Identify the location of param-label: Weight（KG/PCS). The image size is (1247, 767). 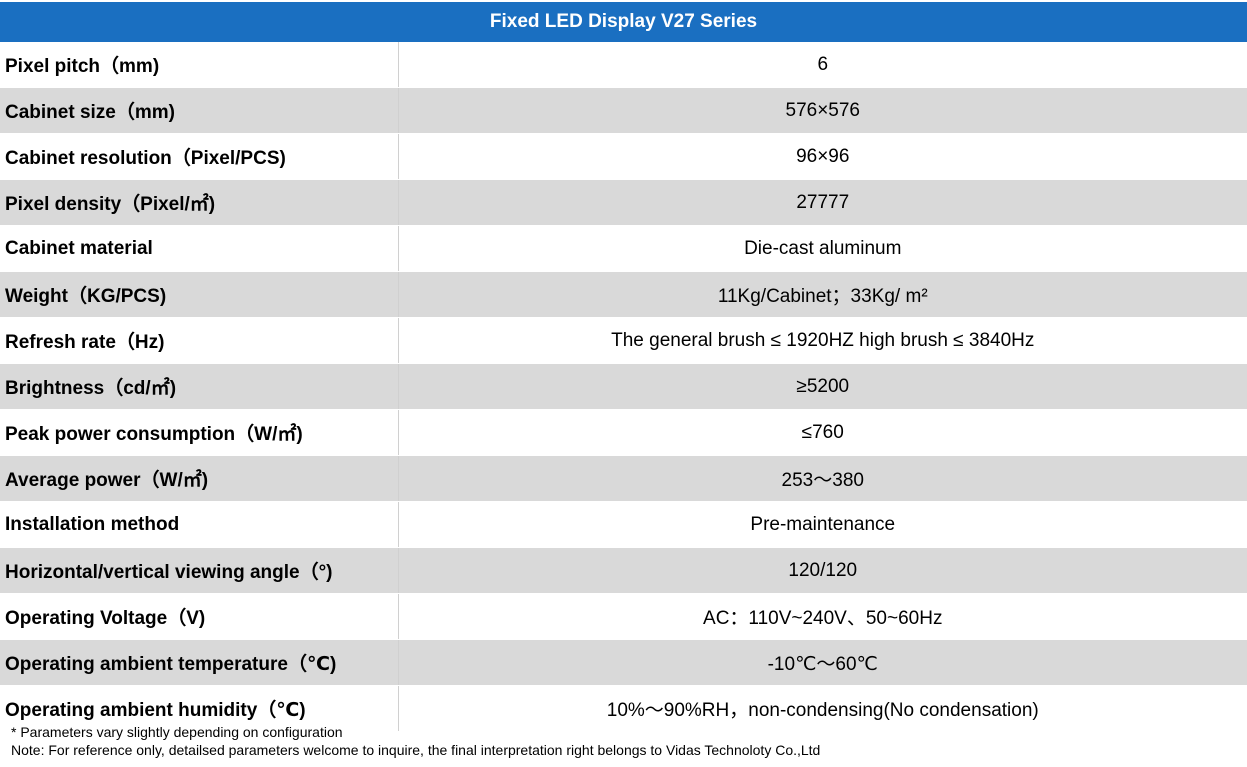
(199, 294).